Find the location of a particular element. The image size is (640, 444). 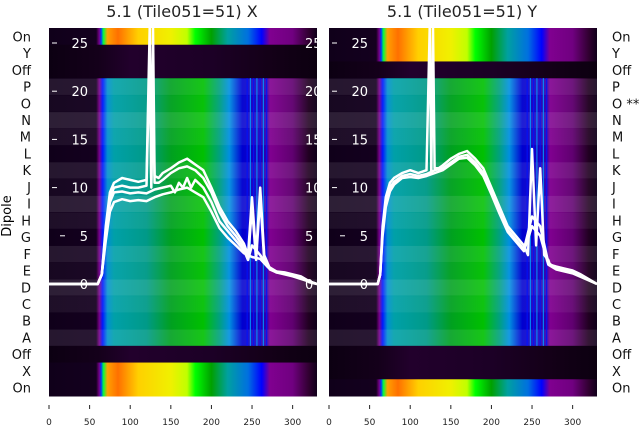

overlay-right-tick-label: 15 is located at coordinates (313, 140).